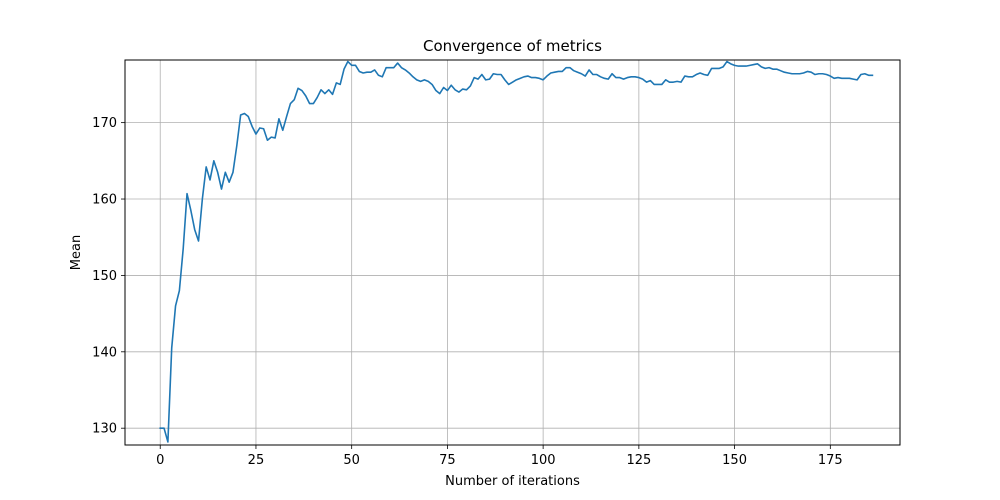 The width and height of the screenshot is (1000, 500). Describe the element at coordinates (104, 429) in the screenshot. I see `y-tick-label: 130` at that location.